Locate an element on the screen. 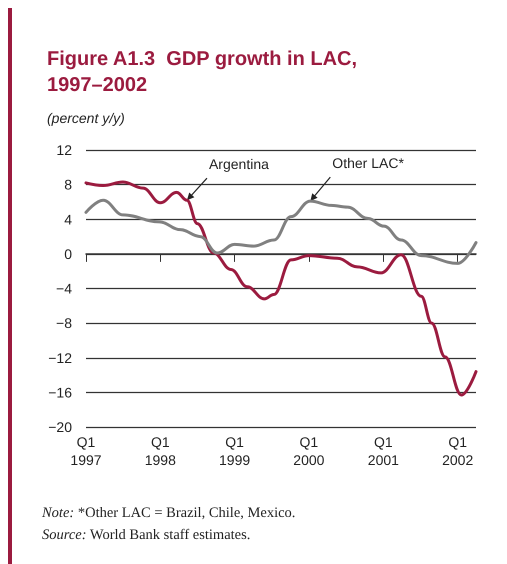 The height and width of the screenshot is (564, 507). y-tick-label: −12 is located at coordinates (60, 358).